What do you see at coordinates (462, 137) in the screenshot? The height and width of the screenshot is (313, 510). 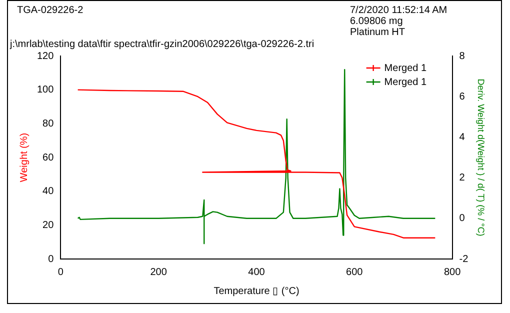 I see `y2-tick-label: 4` at bounding box center [462, 137].